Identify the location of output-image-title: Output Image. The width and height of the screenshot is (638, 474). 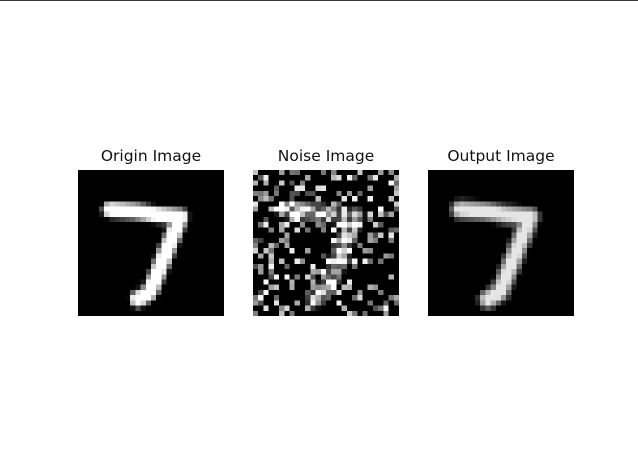
(501, 156).